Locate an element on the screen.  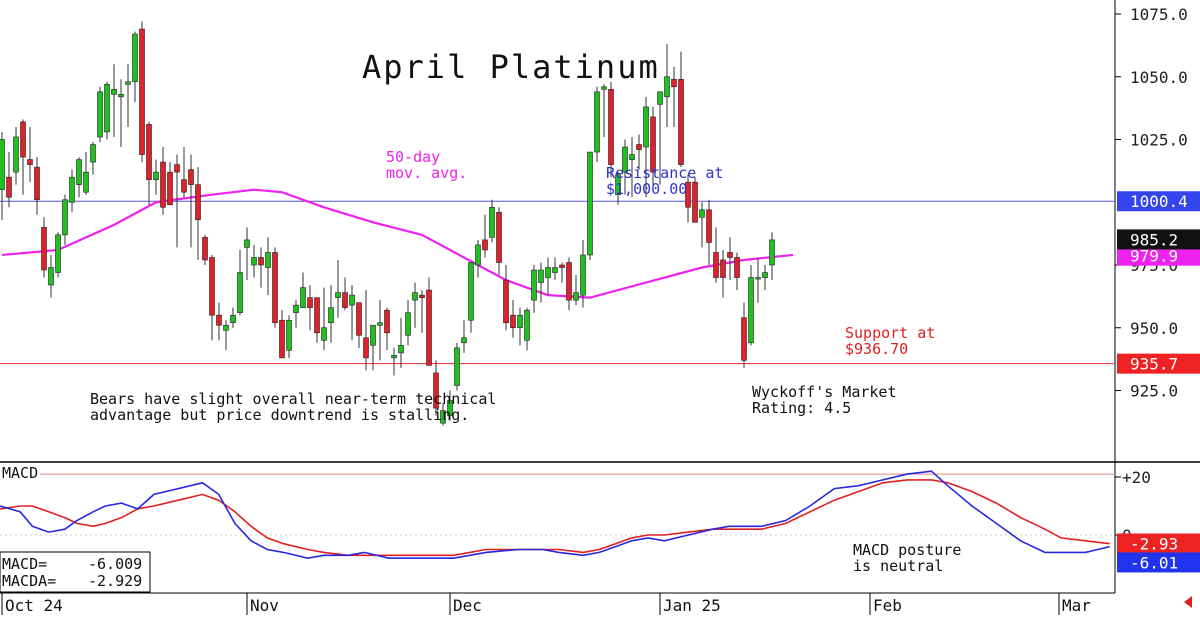
y-tick-label: 925.0 is located at coordinates (1154, 391).